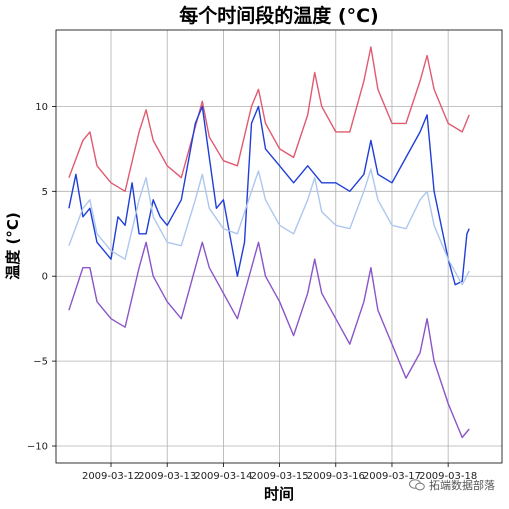 The width and height of the screenshot is (509, 509). I want to click on y-tick-label: −5, so click(40, 362).